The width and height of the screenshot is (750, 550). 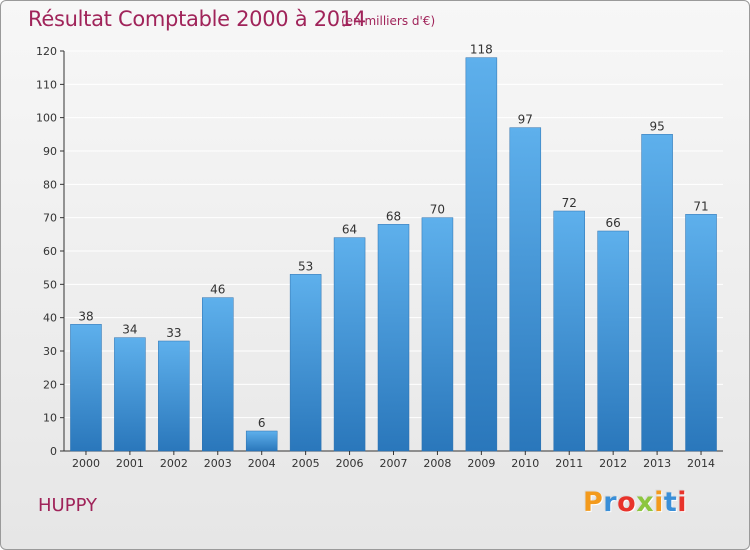 What do you see at coordinates (174, 463) in the screenshot?
I see `x-tick-label-2002: 2002` at bounding box center [174, 463].